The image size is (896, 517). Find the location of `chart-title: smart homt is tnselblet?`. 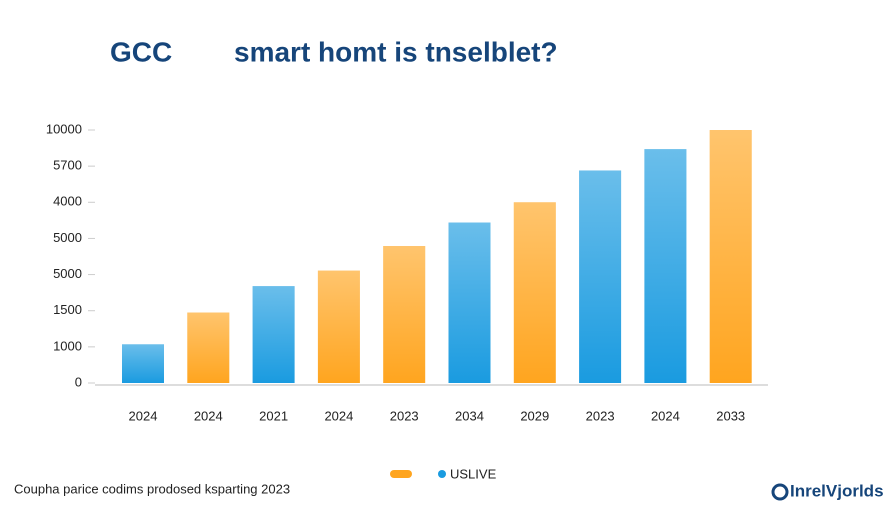

chart-title: smart homt is tnselblet? is located at coordinates (396, 51).